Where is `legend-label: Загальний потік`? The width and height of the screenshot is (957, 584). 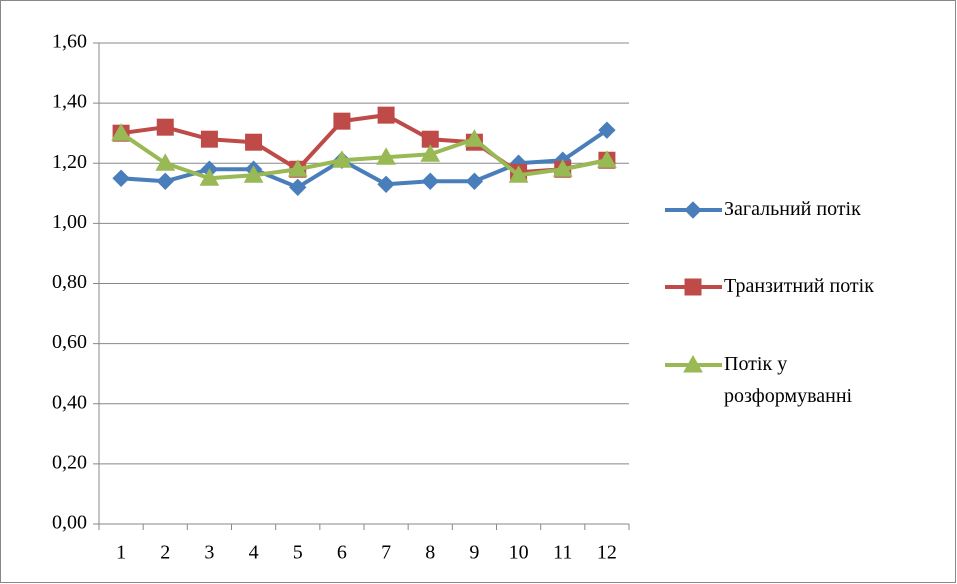
legend-label: Загальний потік is located at coordinates (792, 209).